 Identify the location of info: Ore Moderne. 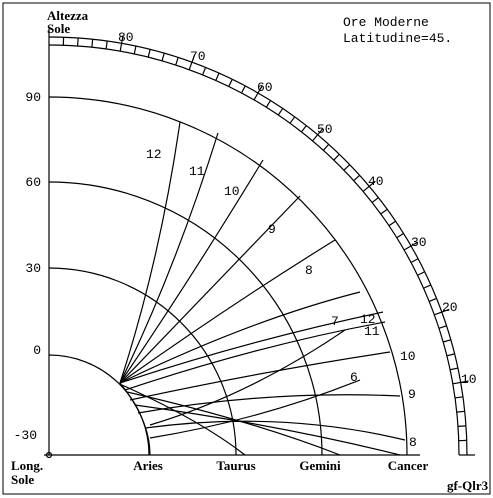
(386, 22).